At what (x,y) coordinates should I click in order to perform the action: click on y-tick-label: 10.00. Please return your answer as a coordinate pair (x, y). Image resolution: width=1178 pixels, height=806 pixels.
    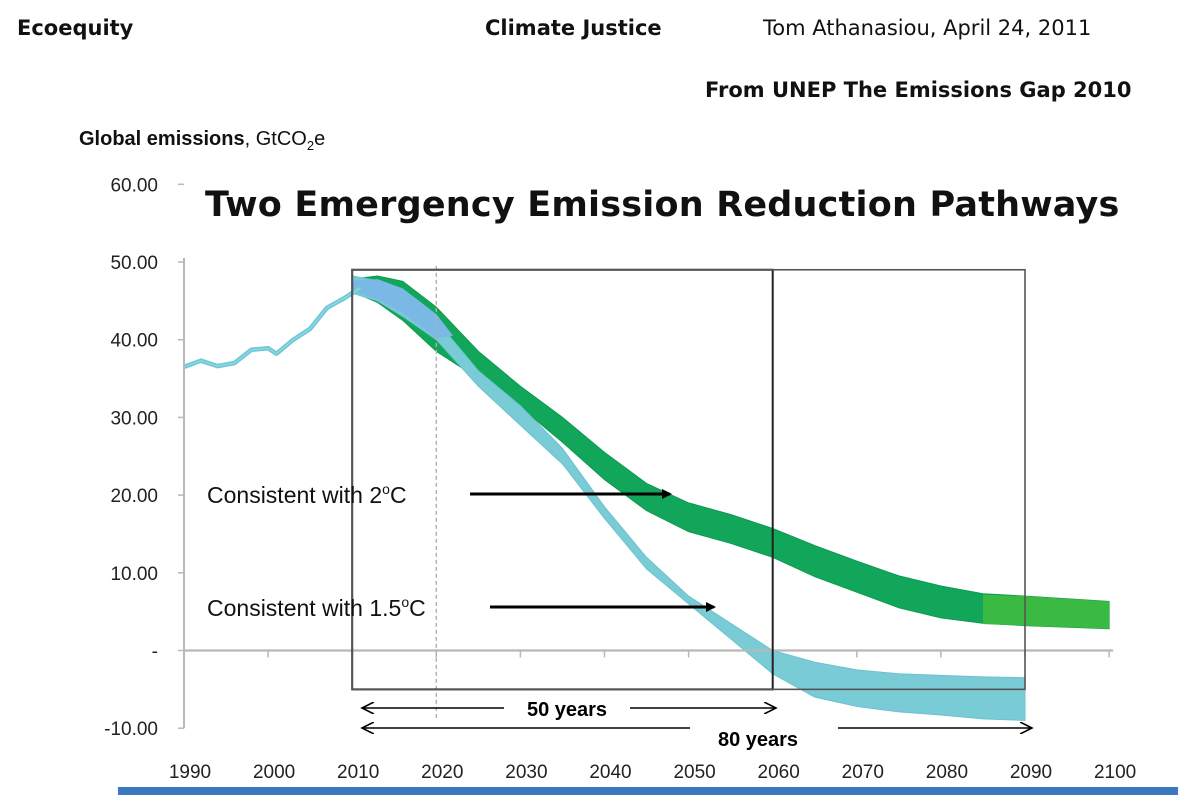
    Looking at the image, I should click on (134, 574).